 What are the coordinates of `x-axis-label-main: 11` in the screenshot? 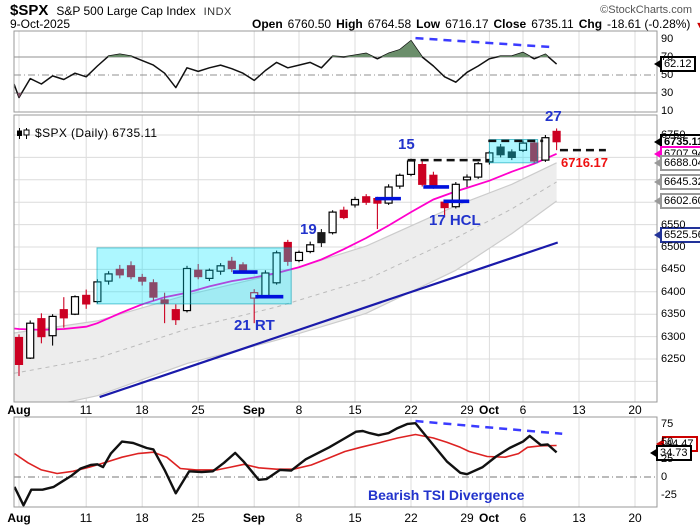 It's located at (86, 410).